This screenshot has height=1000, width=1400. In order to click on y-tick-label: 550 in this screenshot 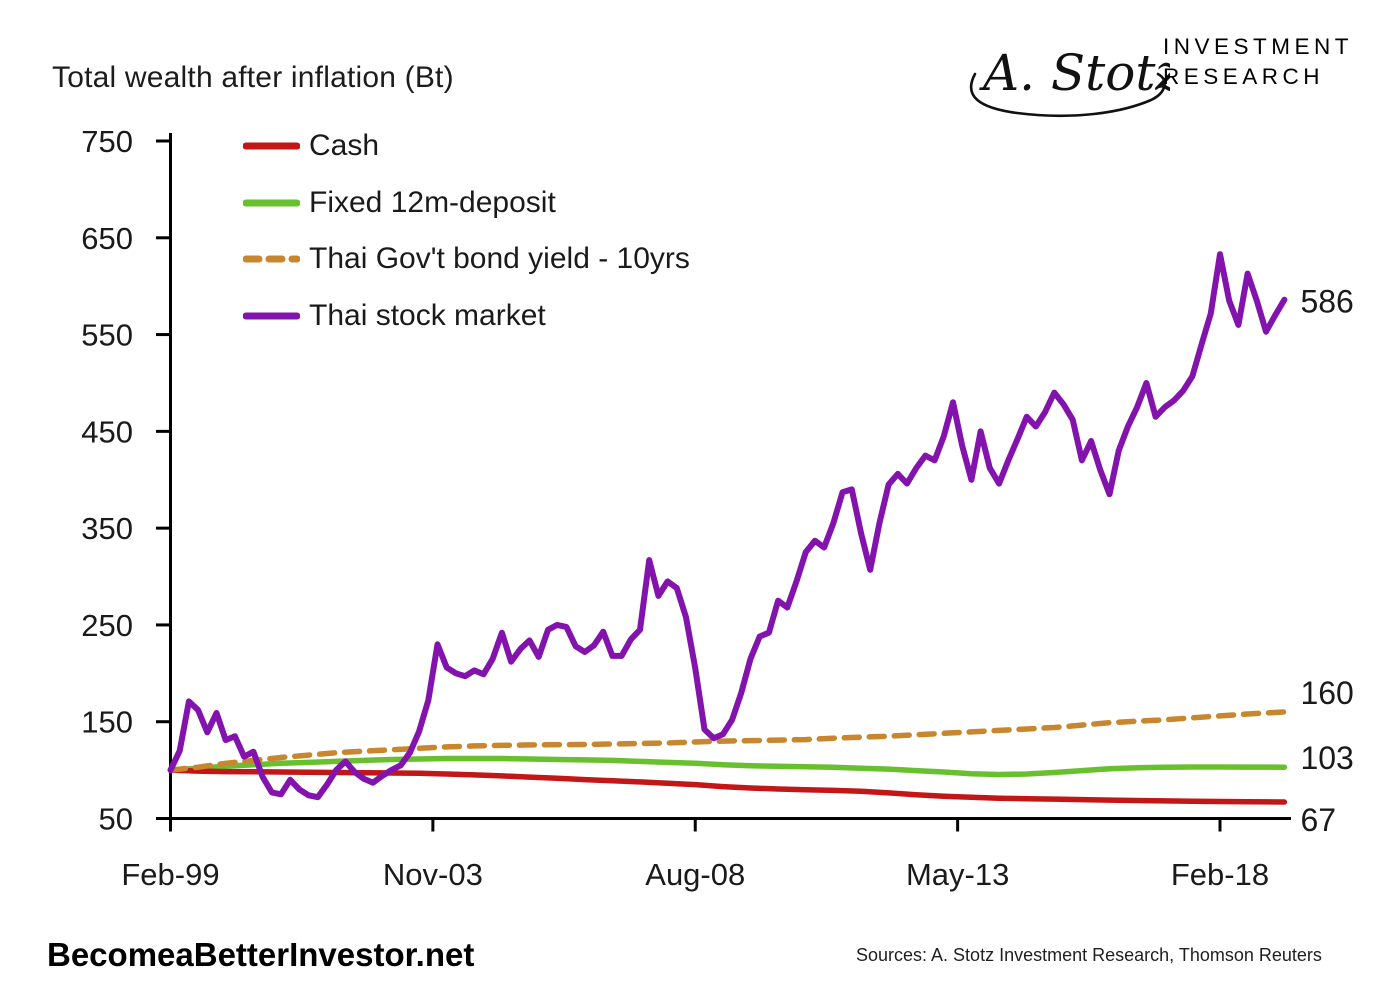, I will do `click(107, 335)`.